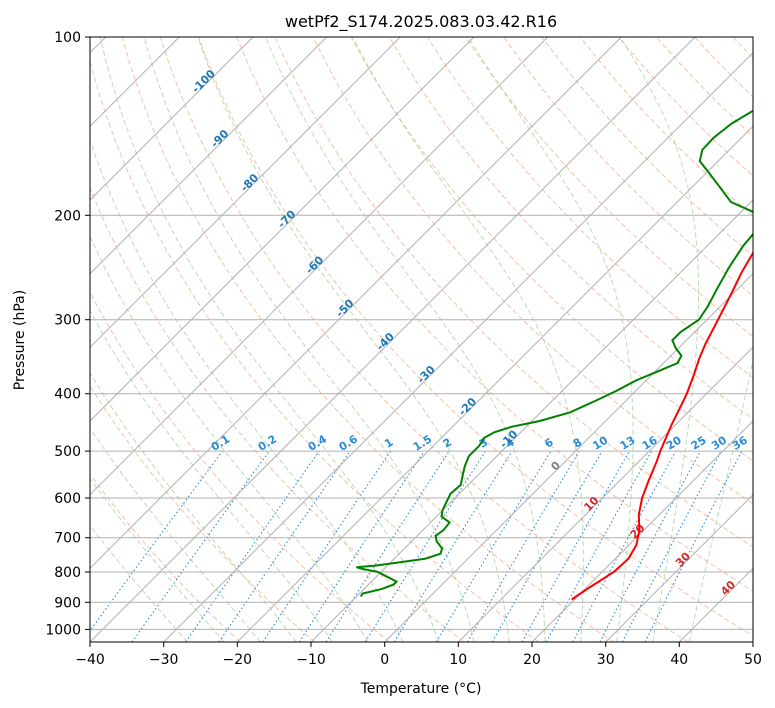 The height and width of the screenshot is (708, 775). What do you see at coordinates (606, 660) in the screenshot?
I see `x-tick-label: 30` at bounding box center [606, 660].